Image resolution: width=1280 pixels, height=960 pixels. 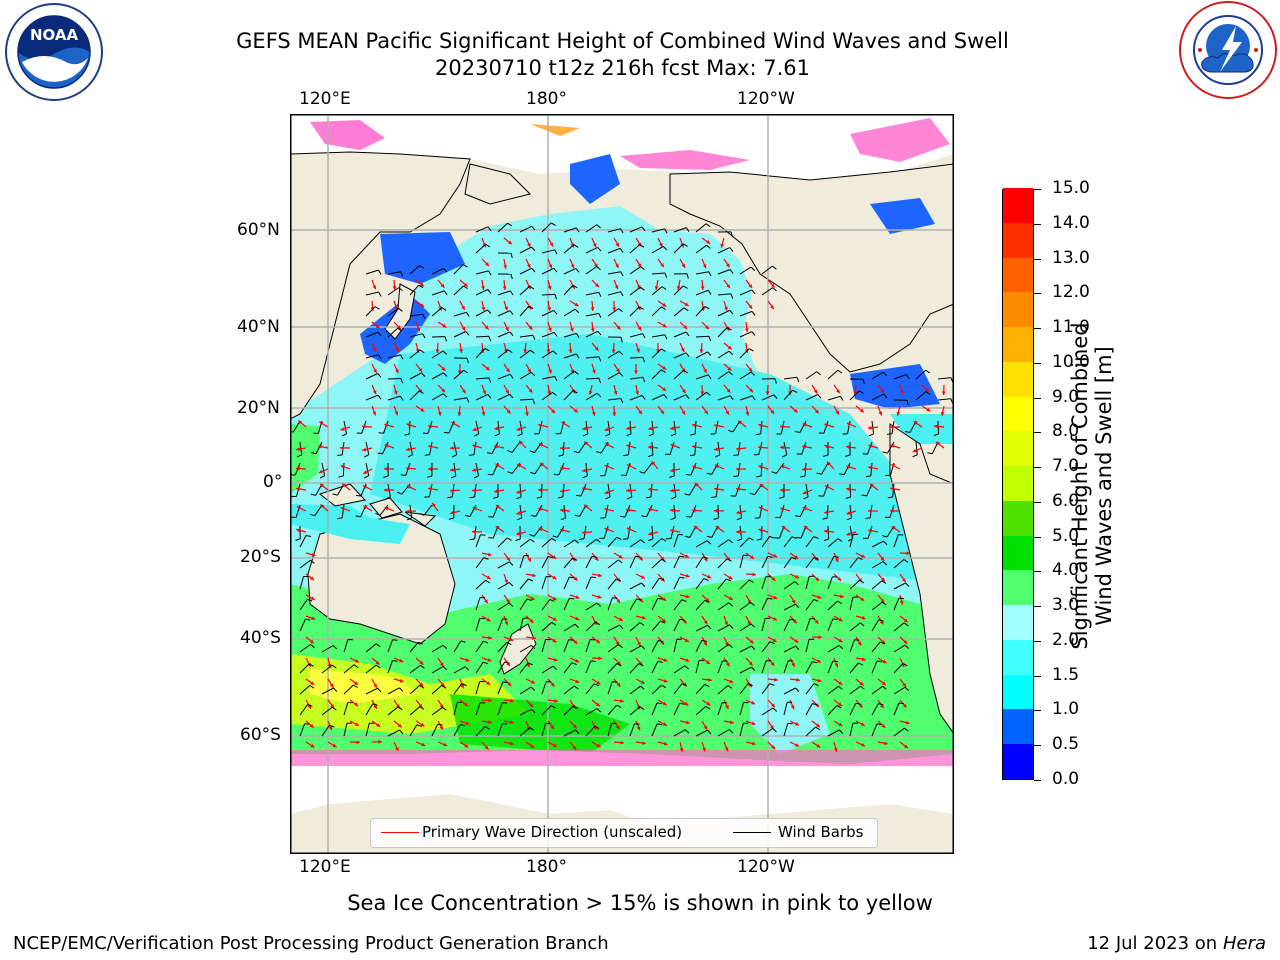 What do you see at coordinates (258, 230) in the screenshot?
I see `lat-label-60n: 60°N` at bounding box center [258, 230].